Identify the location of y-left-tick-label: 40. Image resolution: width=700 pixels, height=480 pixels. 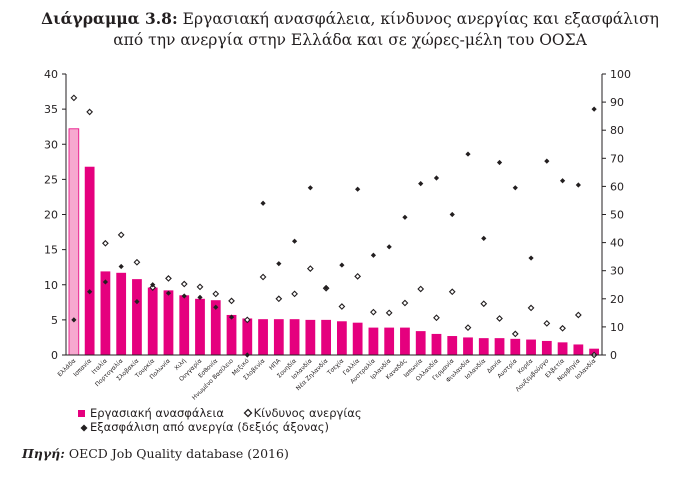
(51, 74).